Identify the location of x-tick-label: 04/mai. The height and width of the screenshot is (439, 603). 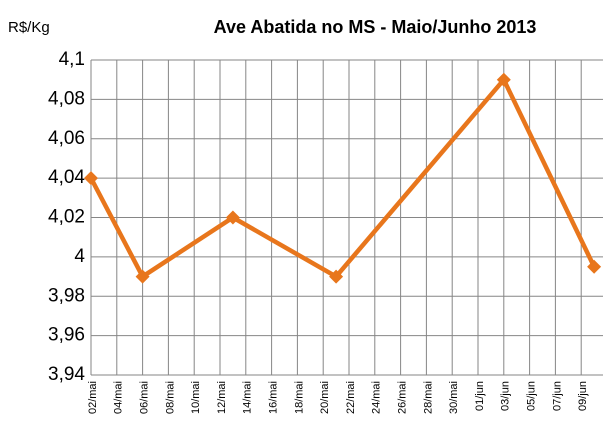
(119, 397).